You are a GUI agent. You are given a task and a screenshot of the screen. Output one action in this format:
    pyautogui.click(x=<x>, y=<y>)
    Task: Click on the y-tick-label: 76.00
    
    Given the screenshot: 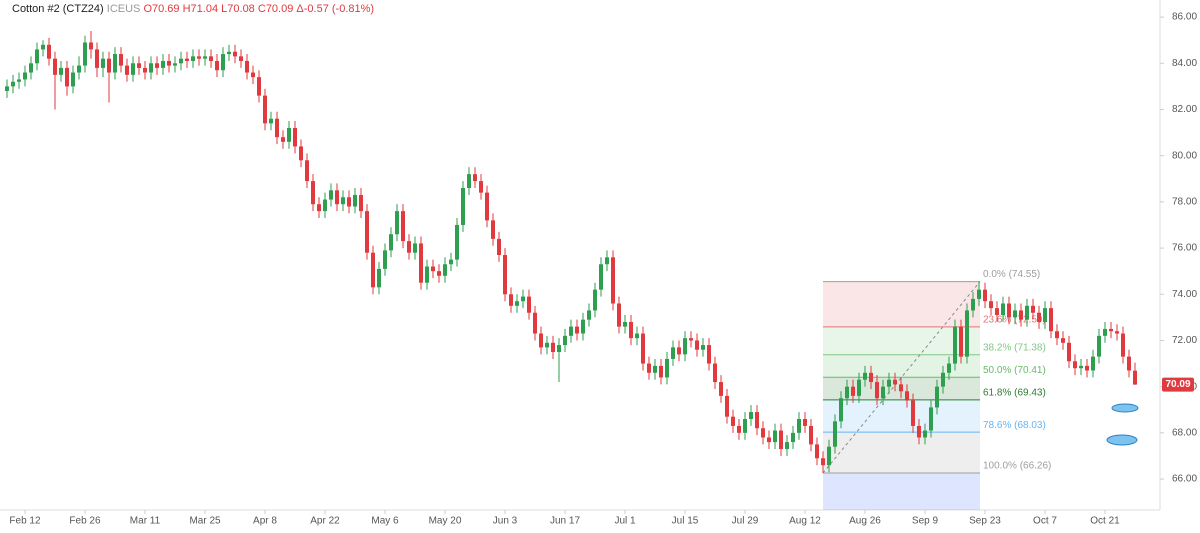 What is the action you would take?
    pyautogui.click(x=1184, y=248)
    